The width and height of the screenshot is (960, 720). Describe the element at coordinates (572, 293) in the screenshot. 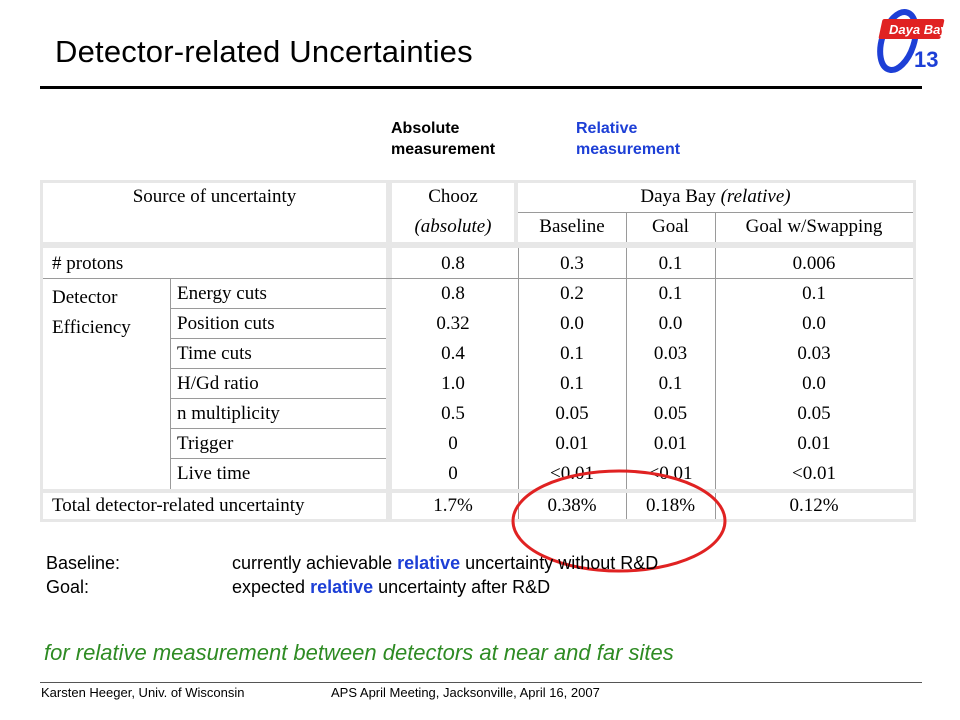

I see `row-baseline: 0.2` at that location.